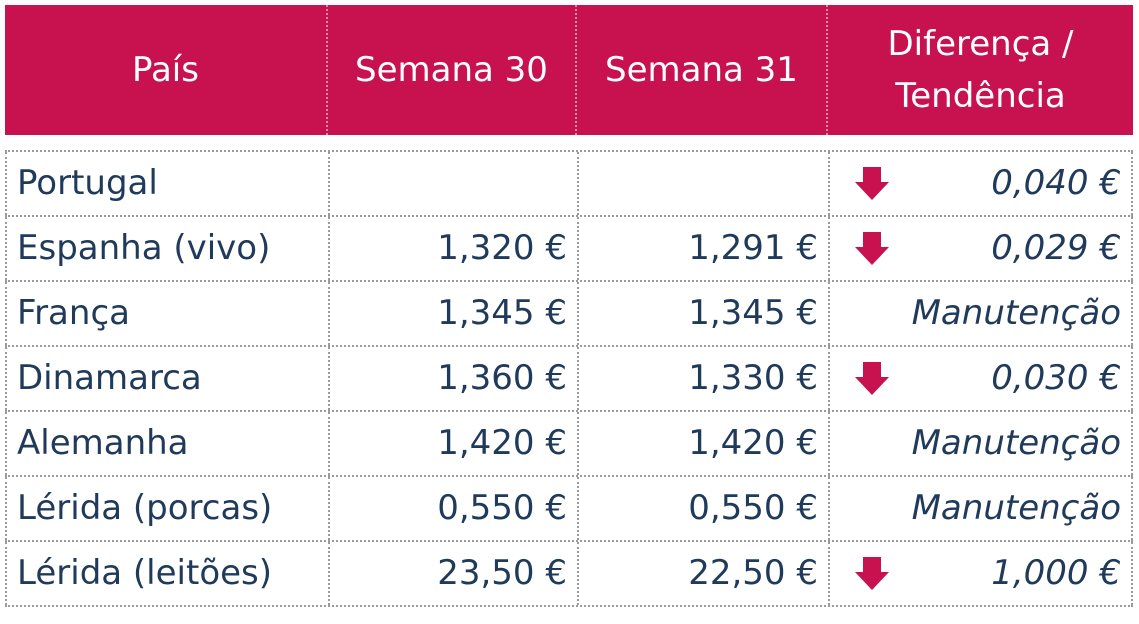 This screenshot has height=624, width=1139. What do you see at coordinates (166, 443) in the screenshot?
I see `country-cell: Alemanha` at bounding box center [166, 443].